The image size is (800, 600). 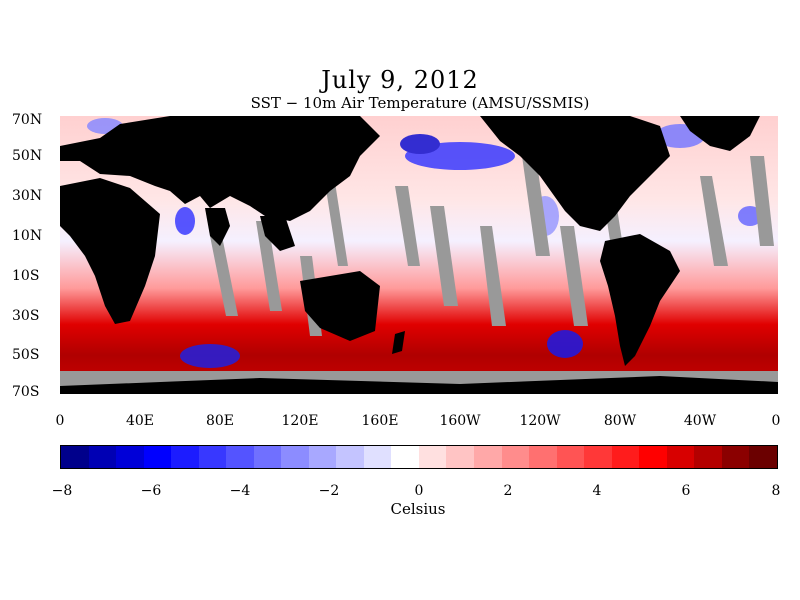 What do you see at coordinates (700, 421) in the screenshot?
I see `lon-label-40w: 40W` at bounding box center [700, 421].